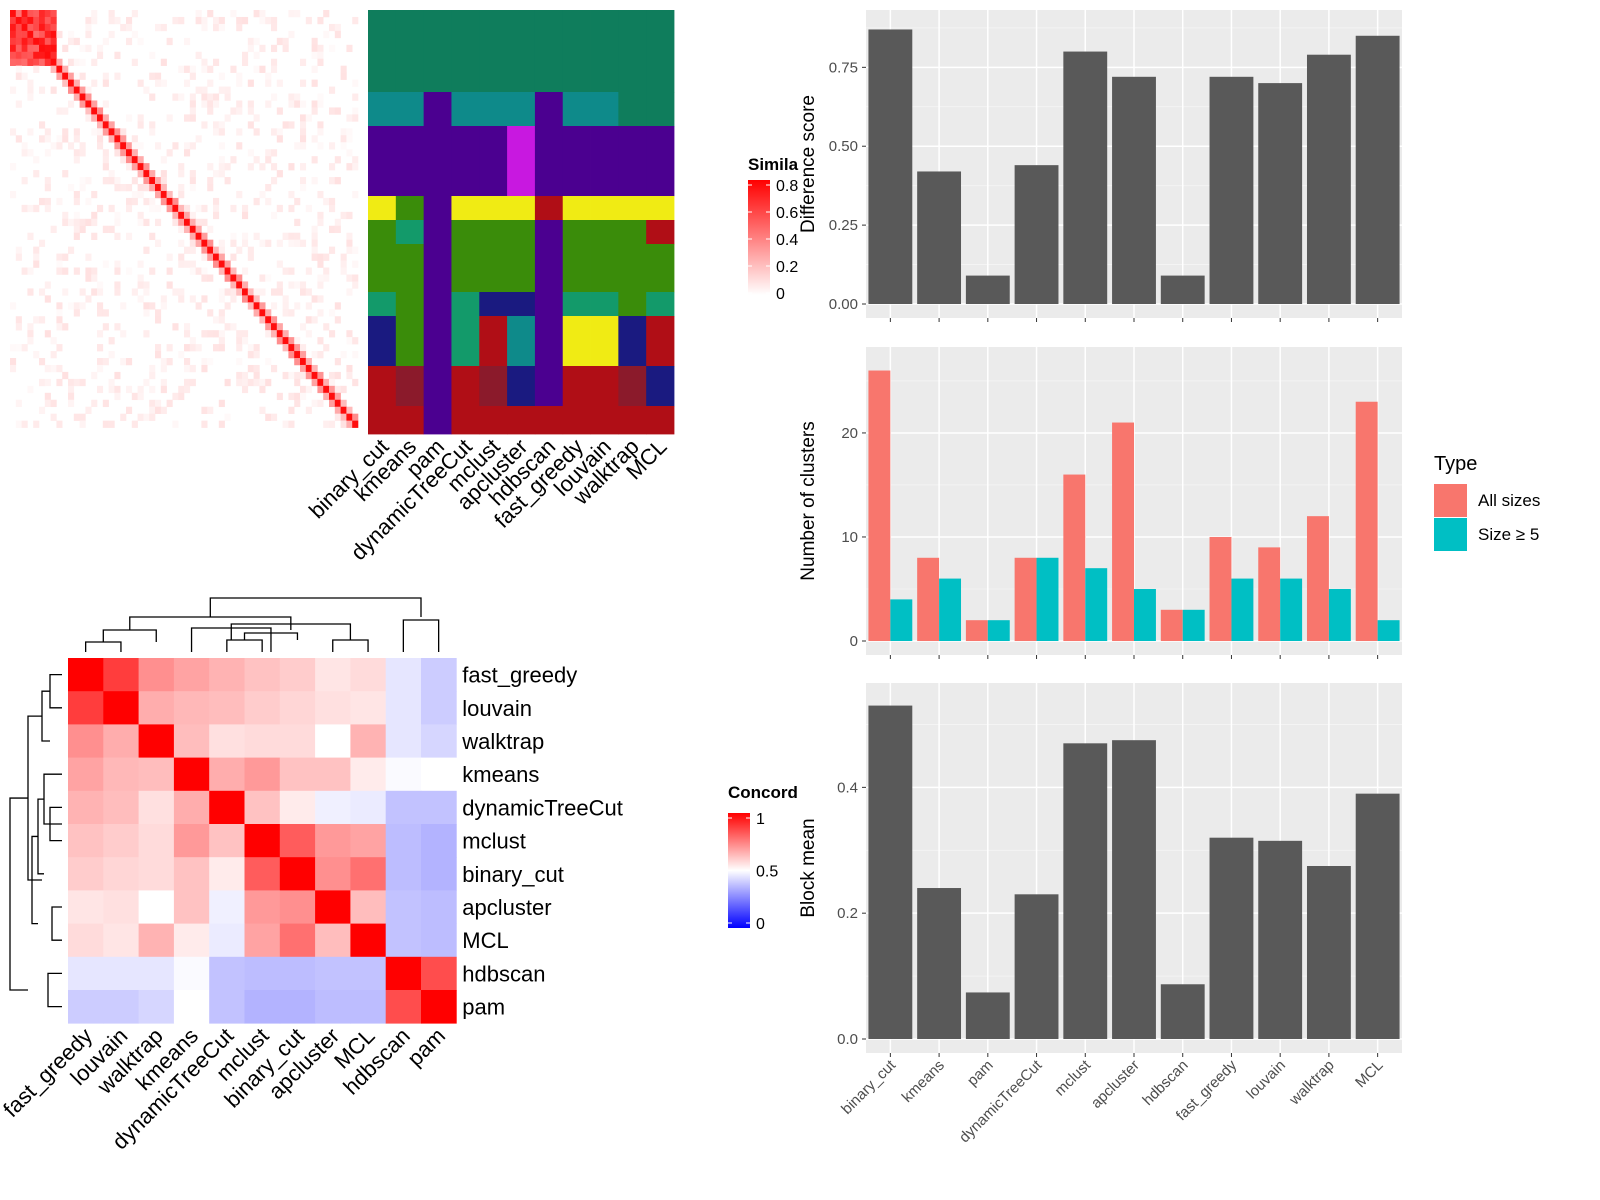 The height and width of the screenshot is (1200, 1600). Describe the element at coordinates (854, 641) in the screenshot. I see `y-tick-label: 0` at that location.